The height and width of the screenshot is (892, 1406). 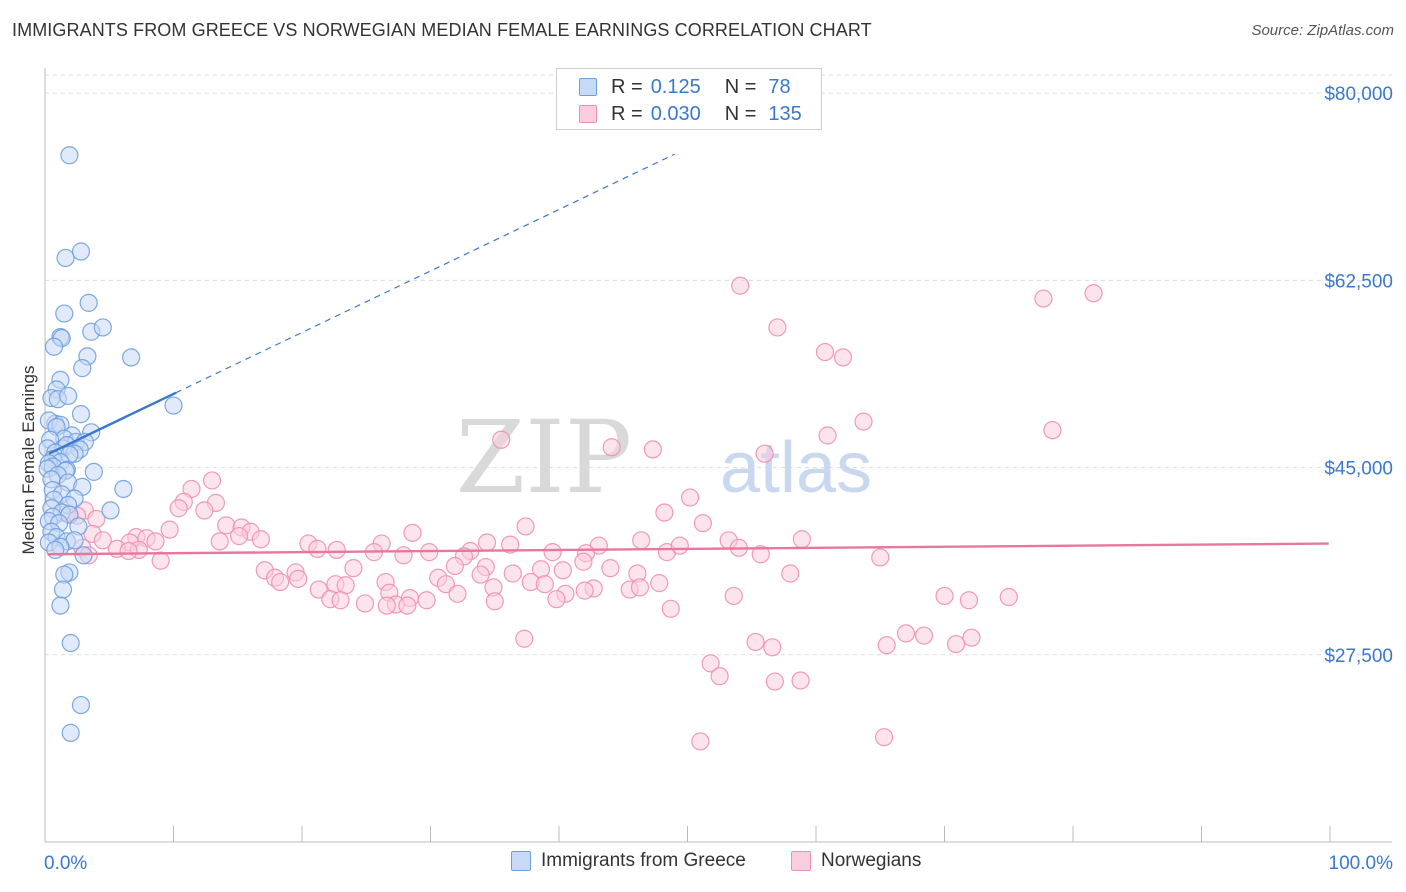 What do you see at coordinates (28, 460) in the screenshot?
I see `y-axis-title: Median Female Earnings` at bounding box center [28, 460].